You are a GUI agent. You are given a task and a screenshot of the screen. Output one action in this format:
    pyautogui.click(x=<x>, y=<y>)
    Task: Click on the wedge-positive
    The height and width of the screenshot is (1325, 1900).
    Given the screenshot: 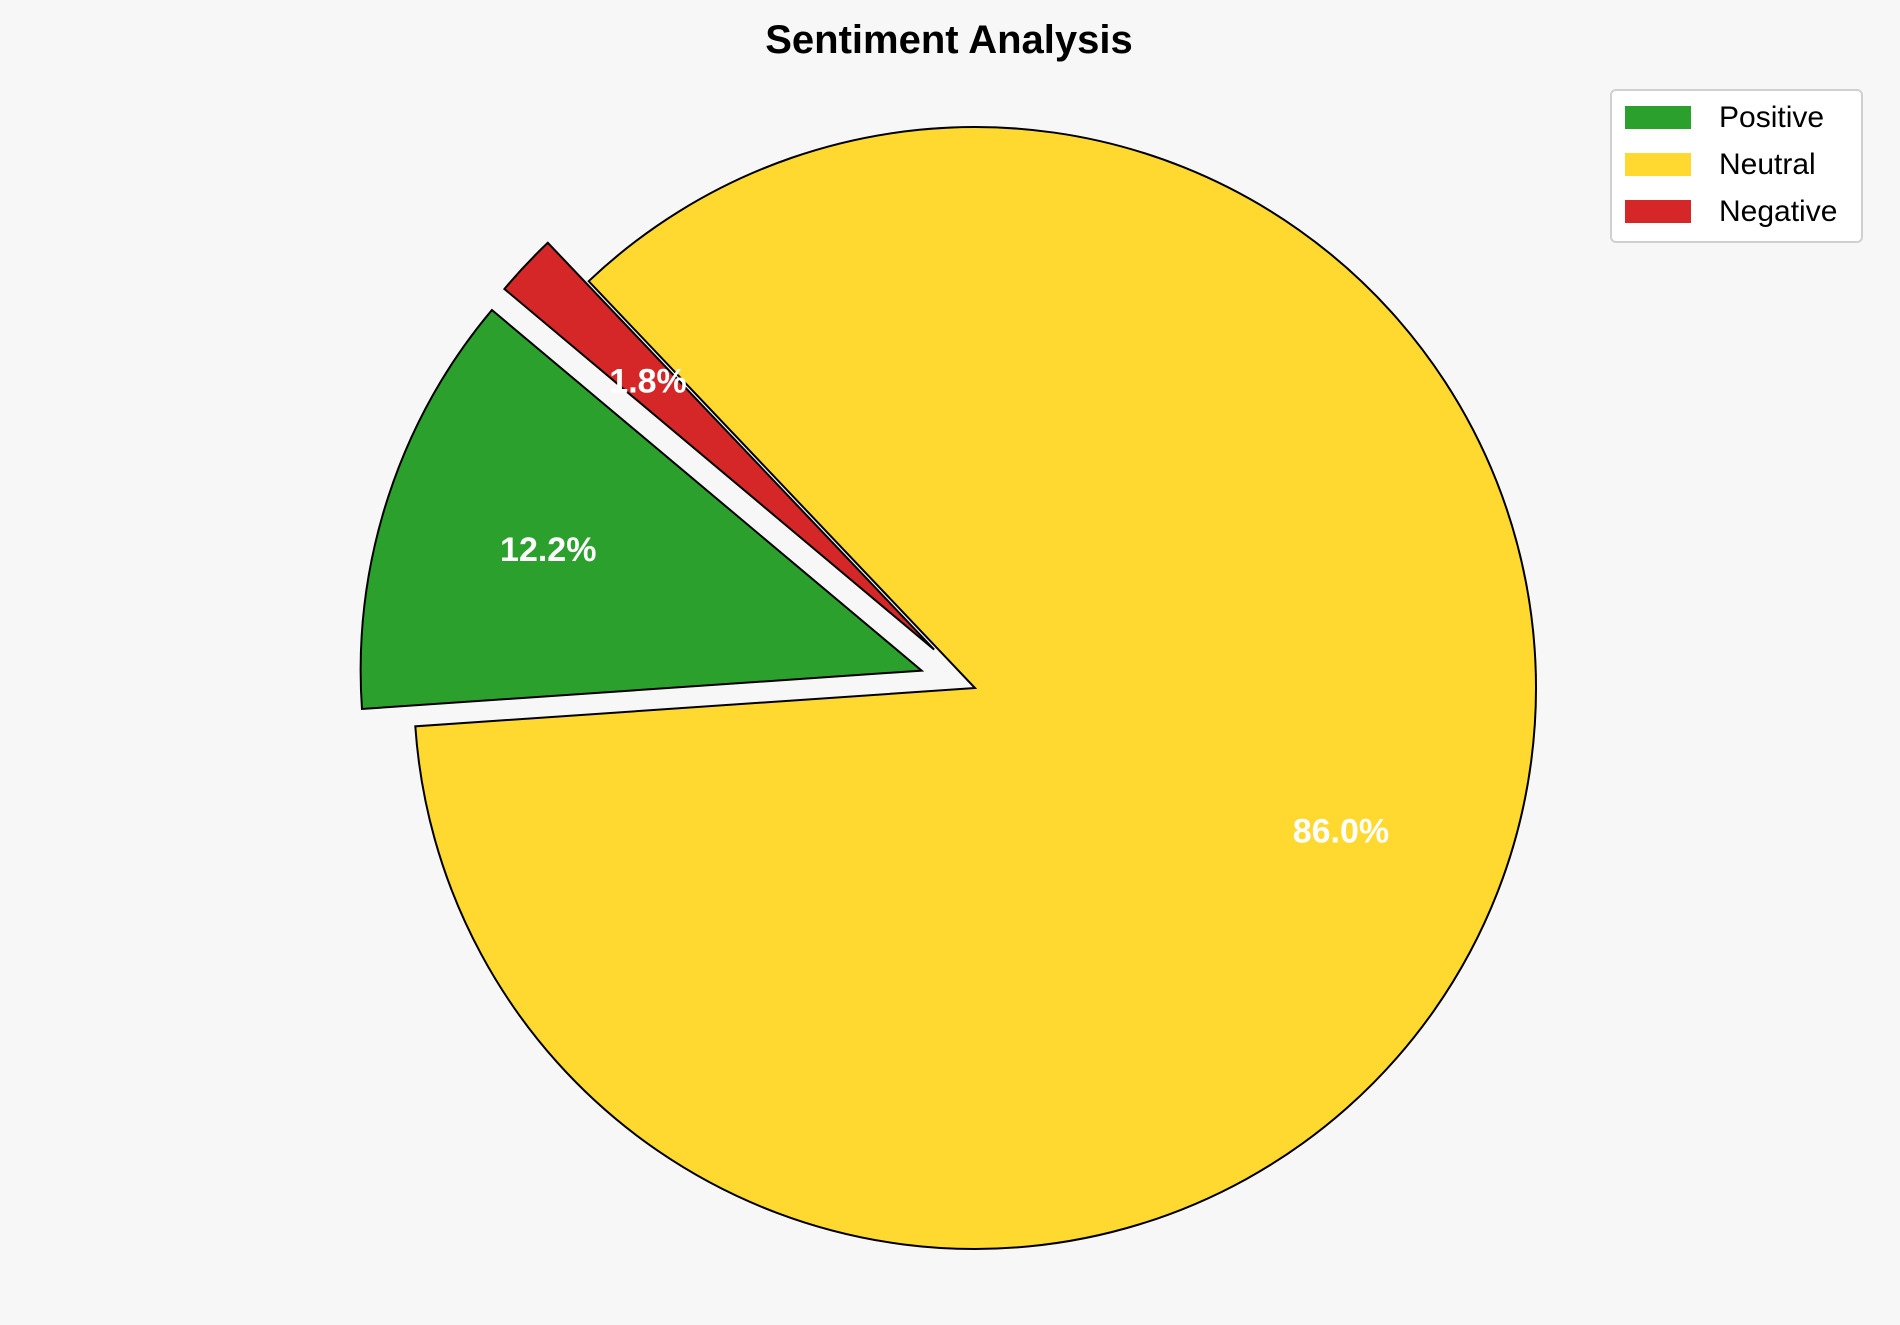 What is the action you would take?
    pyautogui.click(x=642, y=509)
    